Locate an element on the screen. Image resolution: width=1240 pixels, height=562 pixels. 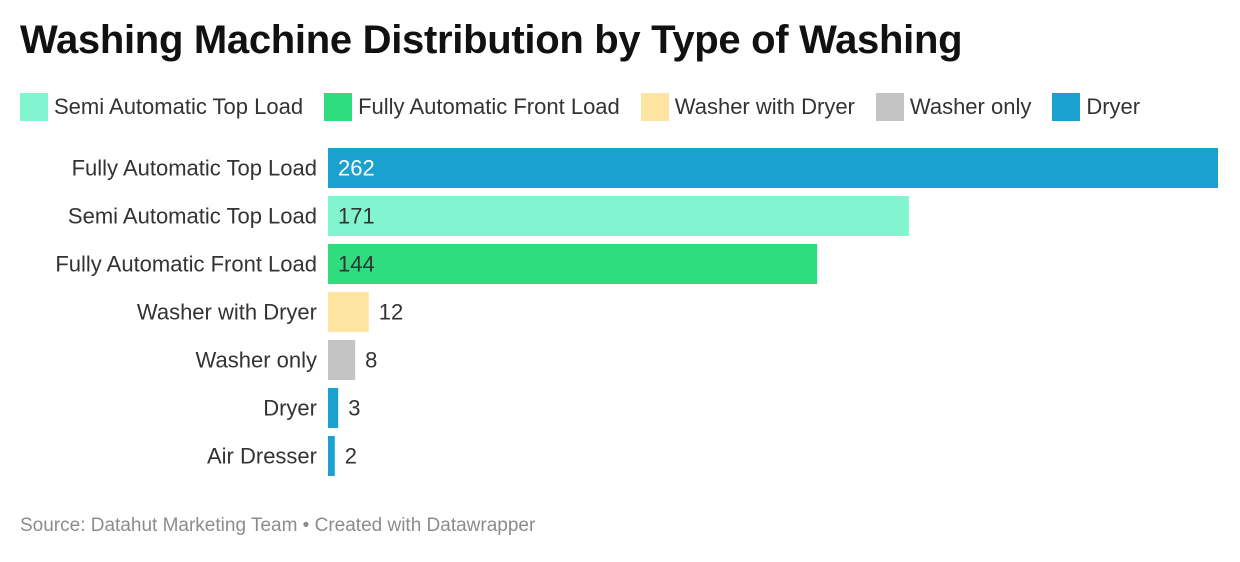
value-label: 144 is located at coordinates (356, 264).